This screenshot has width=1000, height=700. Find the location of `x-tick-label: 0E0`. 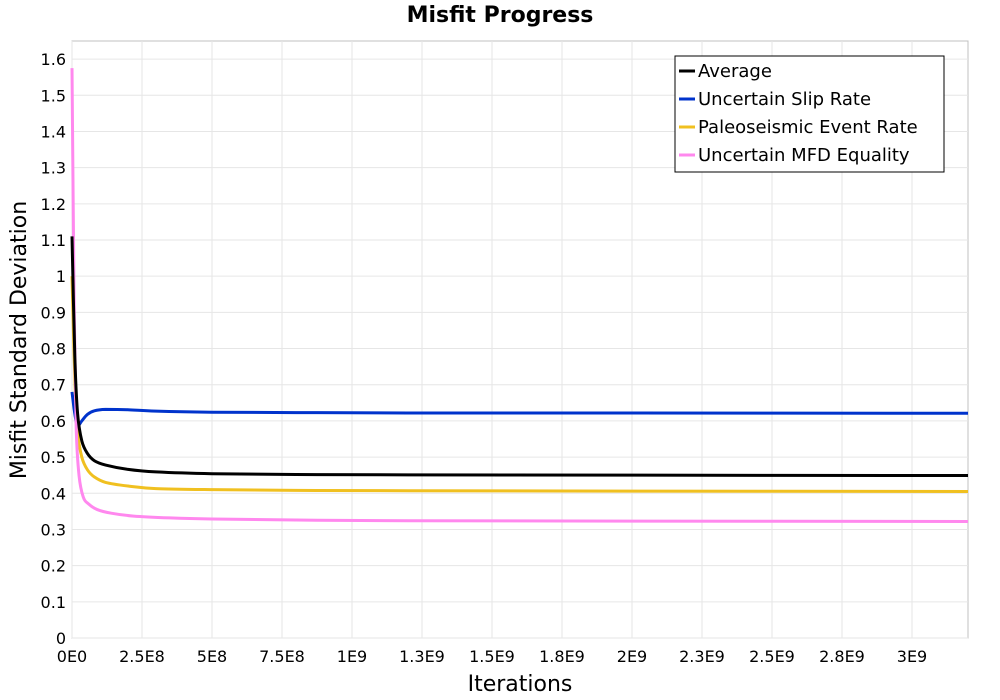

x-tick-label: 0E0 is located at coordinates (72, 656).